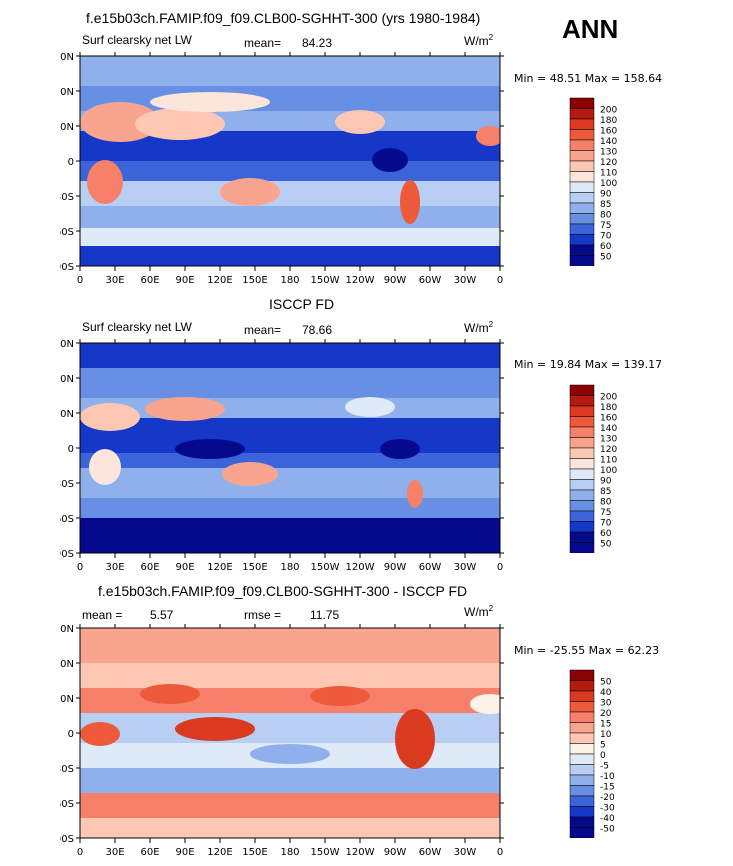 This screenshot has height=866, width=733. Describe the element at coordinates (608, 429) in the screenshot. I see `colorbar-label: 140` at that location.